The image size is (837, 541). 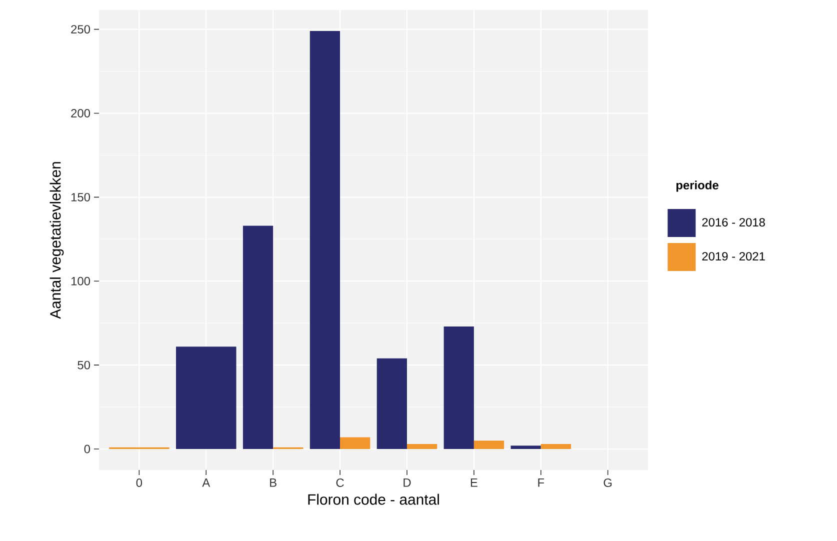 What do you see at coordinates (87, 449) in the screenshot?
I see `y-tick-label: 0` at bounding box center [87, 449].